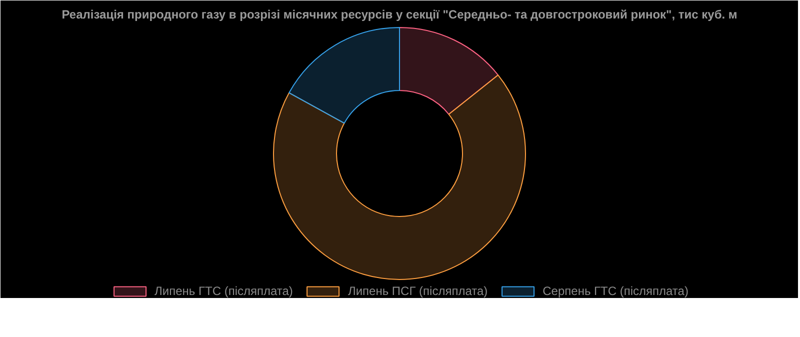  Describe the element at coordinates (418, 291) in the screenshot. I see `legend-label: Липень ПСГ (післяплата)` at that location.